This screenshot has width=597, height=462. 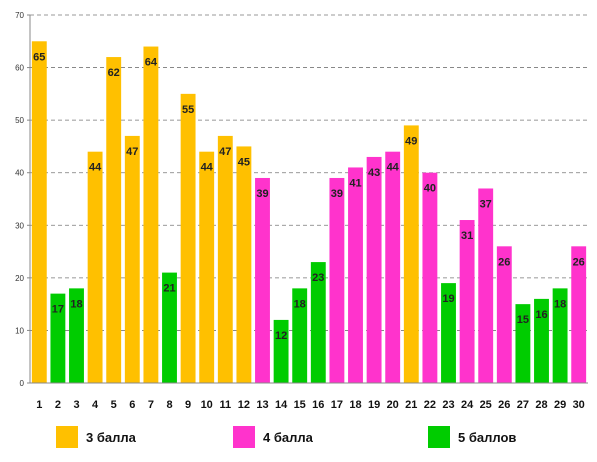 What do you see at coordinates (411, 405) in the screenshot?
I see `x-tick-label-21: 21` at bounding box center [411, 405].